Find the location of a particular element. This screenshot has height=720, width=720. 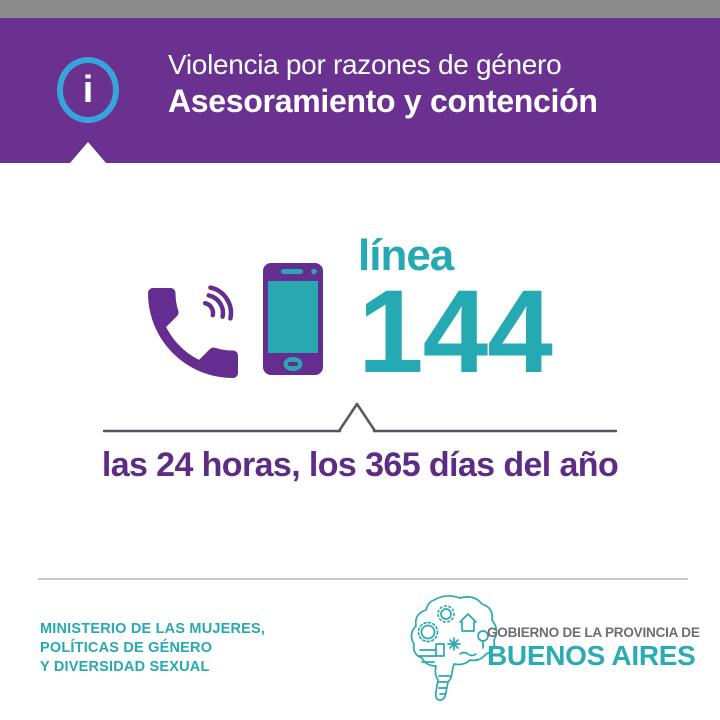

divider-caret is located at coordinates (360, 417).